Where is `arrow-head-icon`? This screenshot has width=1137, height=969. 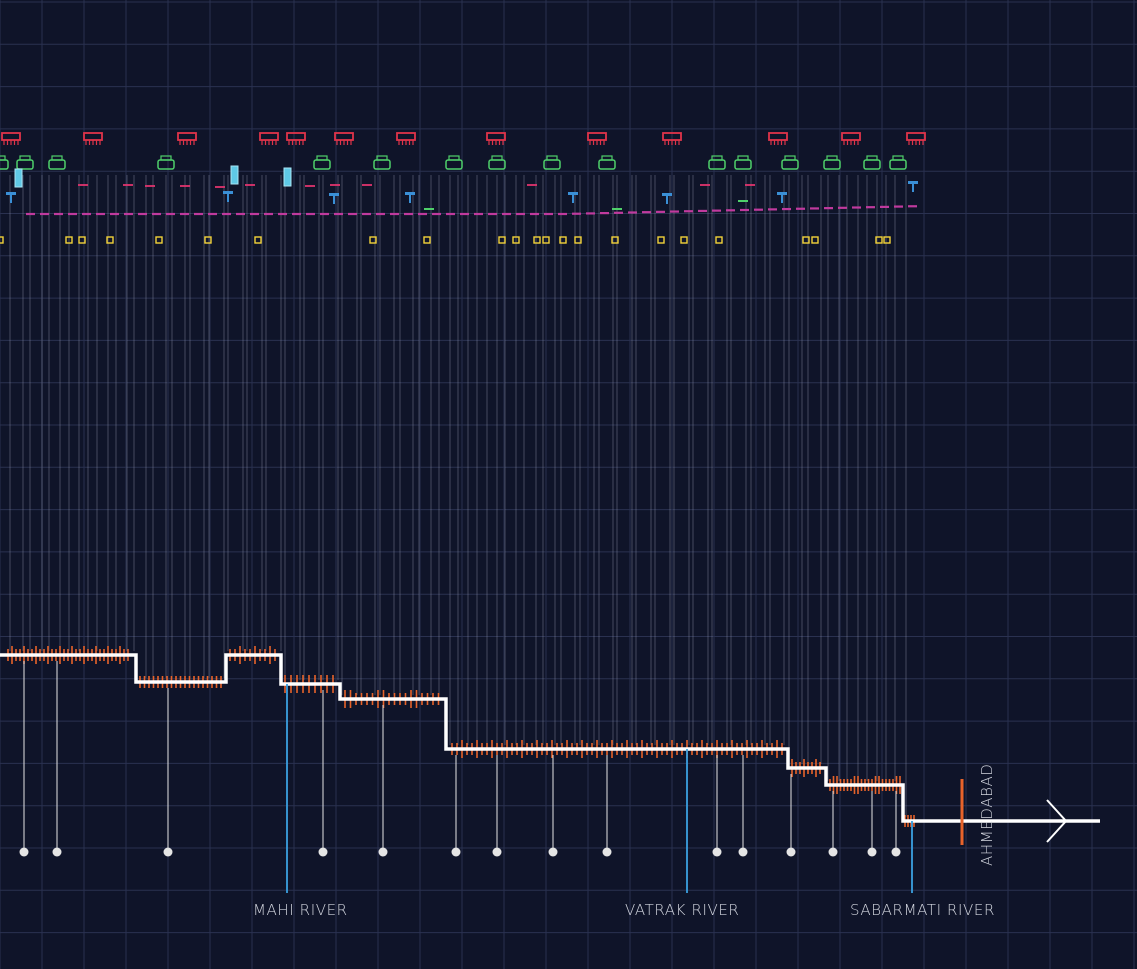 arrow-head-icon is located at coordinates (1057, 821).